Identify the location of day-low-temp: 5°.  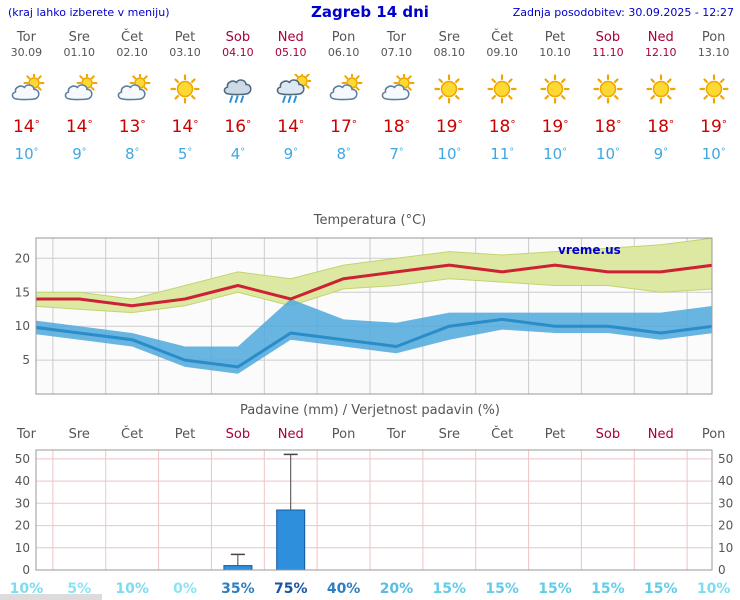
(185, 154).